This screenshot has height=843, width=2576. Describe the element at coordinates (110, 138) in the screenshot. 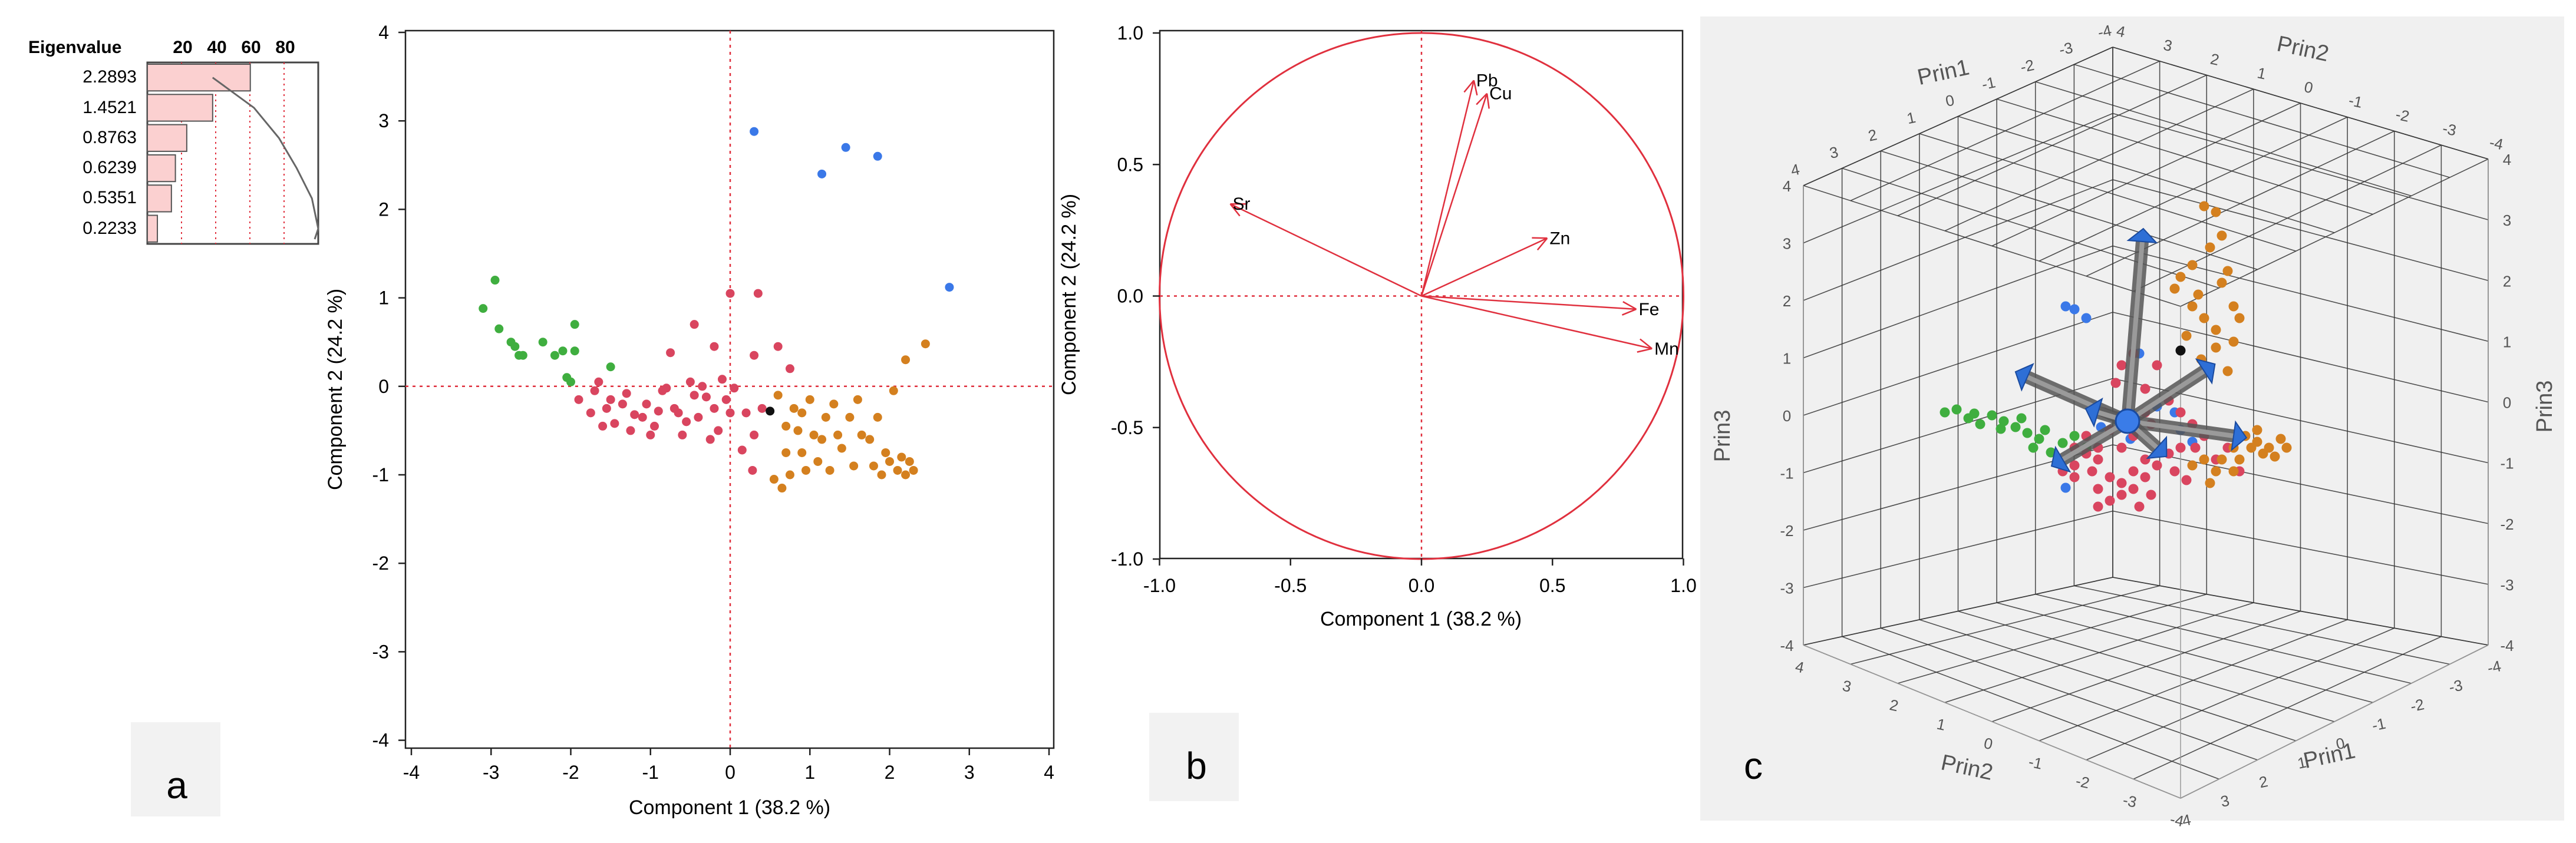

I see `eigen-value-label: 0.8763` at that location.